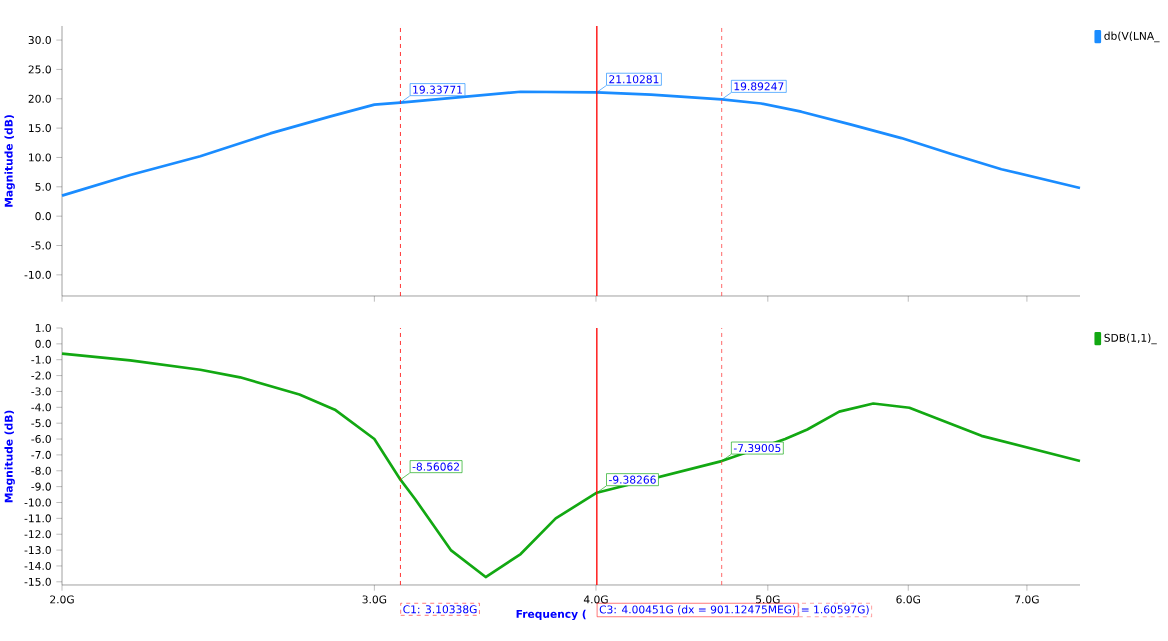  What do you see at coordinates (374, 599) in the screenshot?
I see `x-tick-label: 3.0G` at bounding box center [374, 599].